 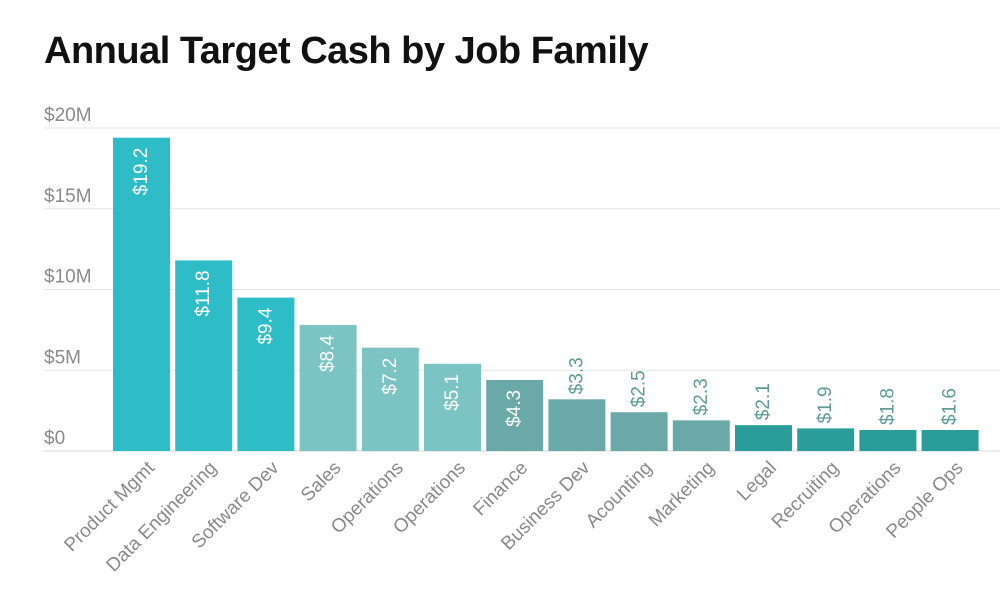 I want to click on data-label: $7.2, so click(x=390, y=376).